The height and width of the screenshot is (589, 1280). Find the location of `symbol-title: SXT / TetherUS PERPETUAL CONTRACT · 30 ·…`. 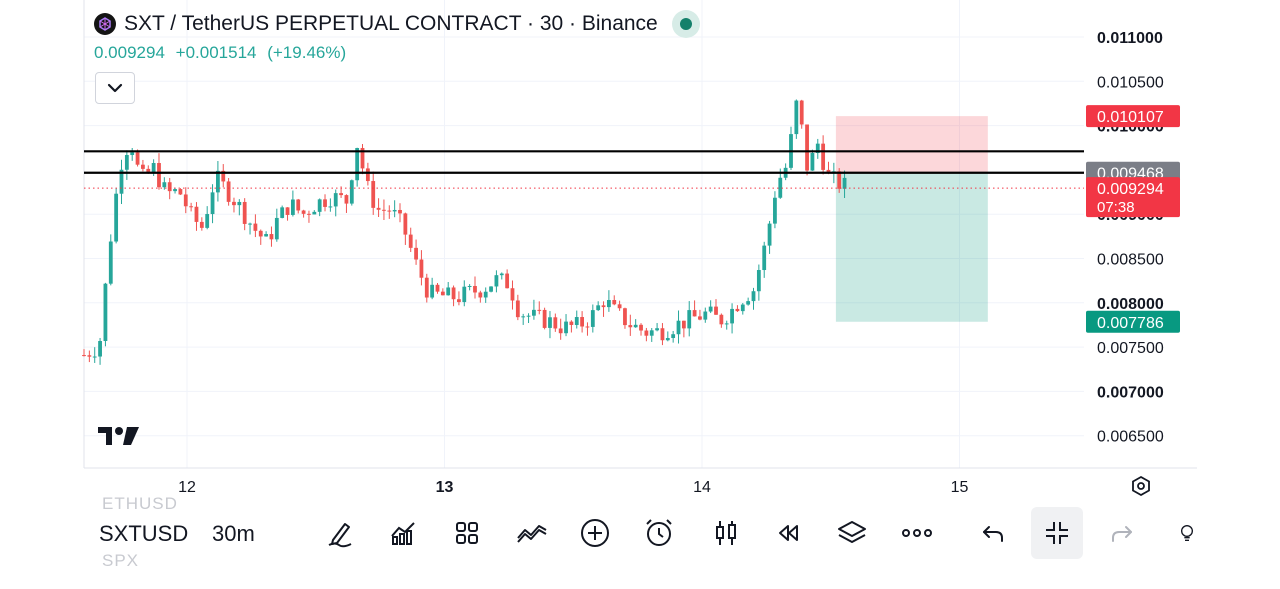

symbol-title: SXT / TetherUS PERPETUAL CONTRACT · 30 ·… is located at coordinates (391, 23).